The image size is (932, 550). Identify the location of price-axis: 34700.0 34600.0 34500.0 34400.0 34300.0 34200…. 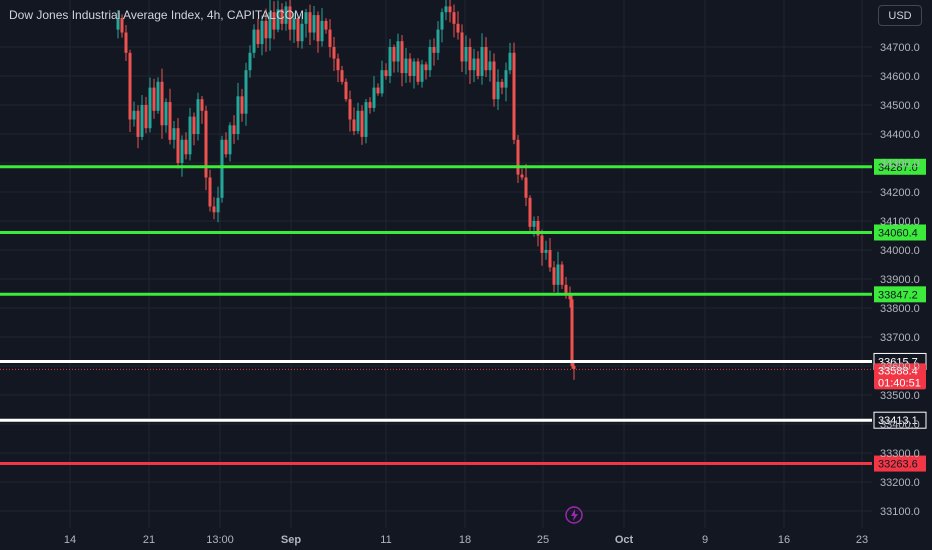
(900, 280).